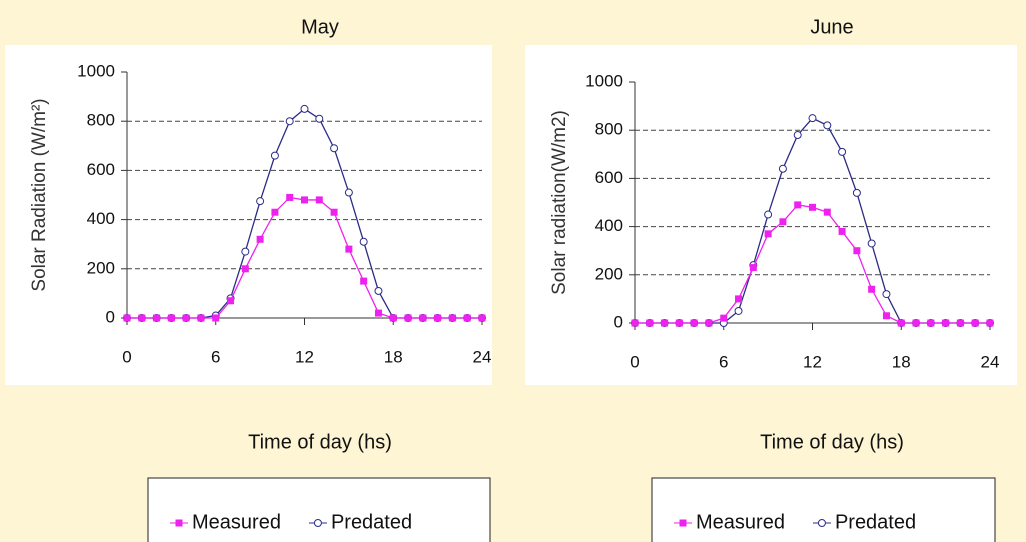 The height and width of the screenshot is (542, 1026). What do you see at coordinates (110, 316) in the screenshot?
I see `y-tick-label: 0` at bounding box center [110, 316].